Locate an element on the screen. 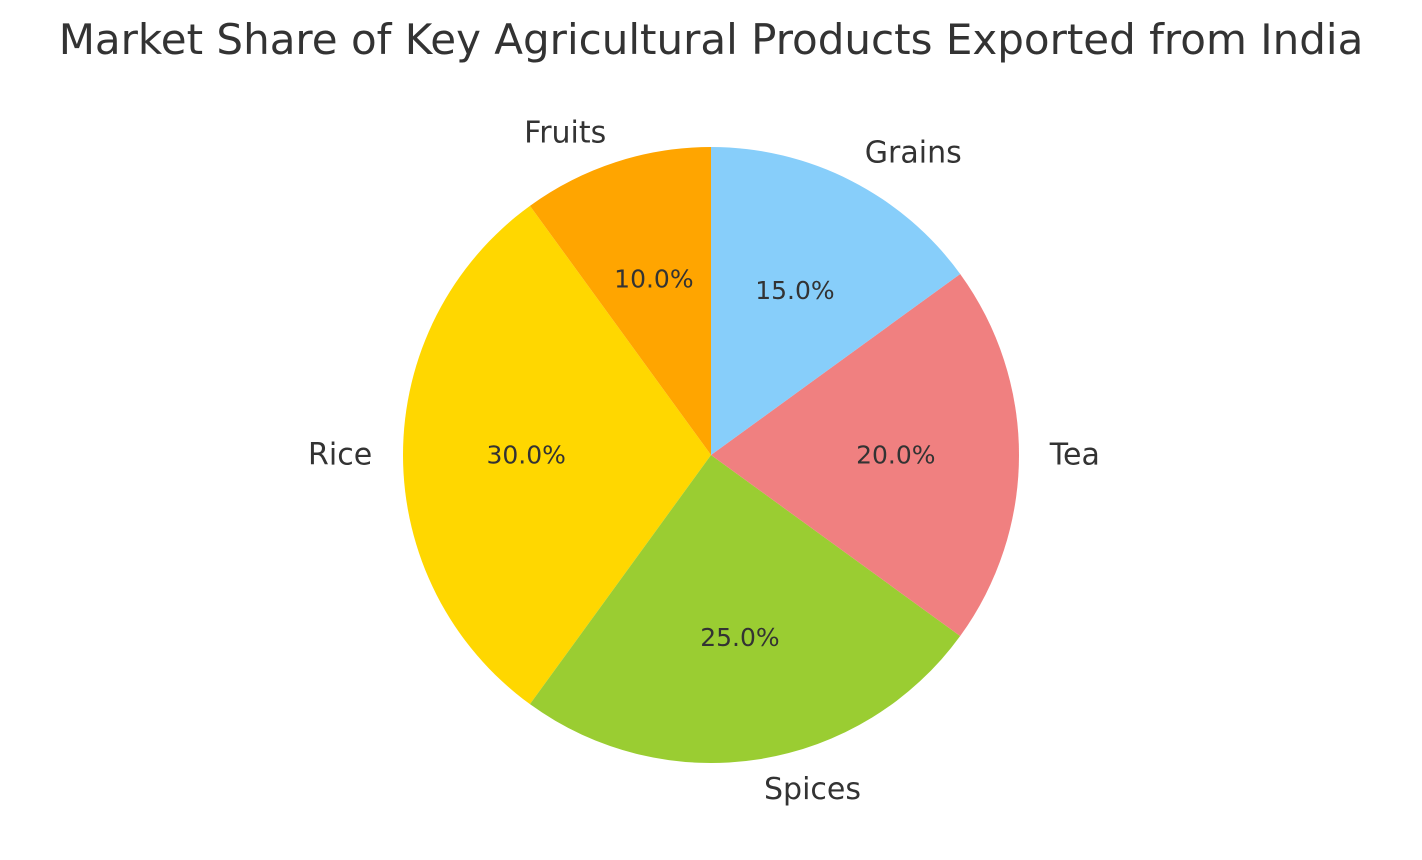 The width and height of the screenshot is (1422, 860). percent-label-grains: 15.0% is located at coordinates (794, 290).